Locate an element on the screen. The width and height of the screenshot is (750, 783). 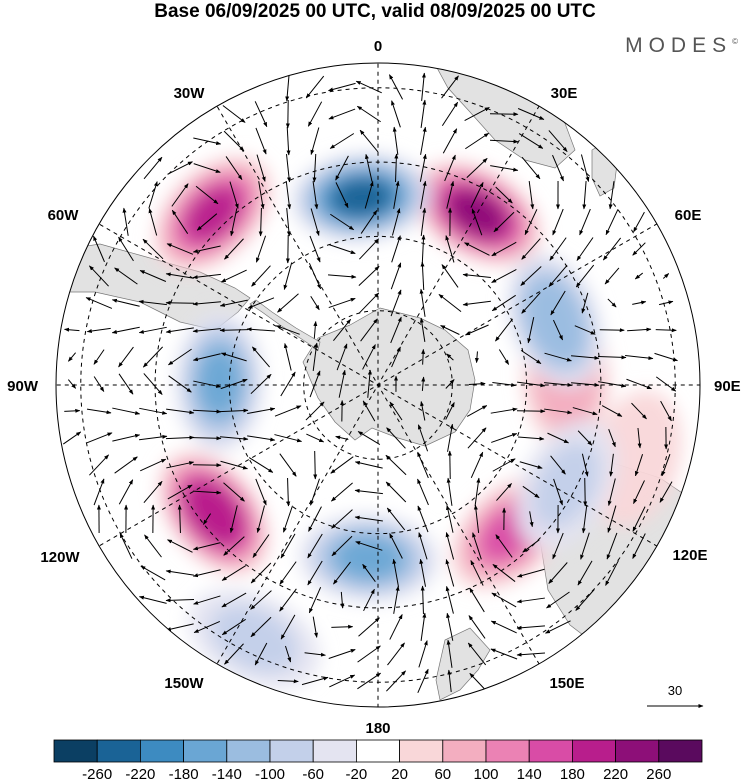
brand-mark: © is located at coordinates (735, 41).